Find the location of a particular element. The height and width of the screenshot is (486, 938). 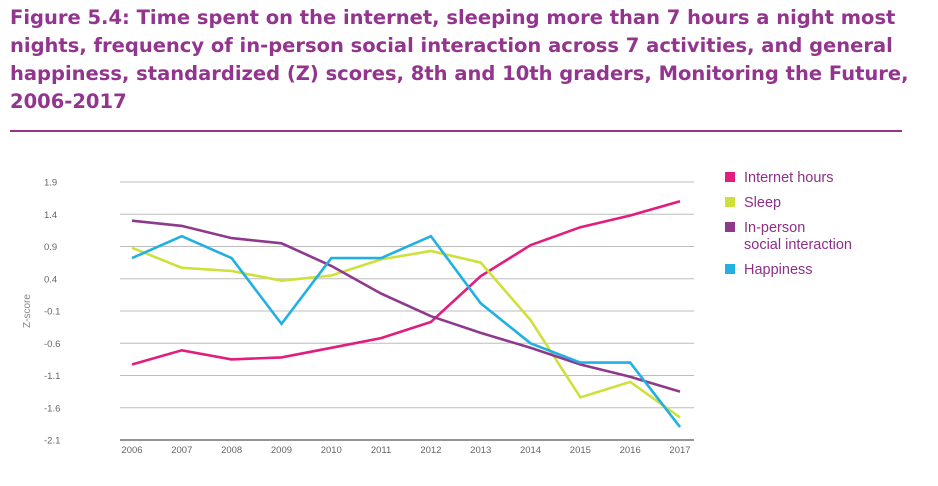

x-tick-label: 2016 is located at coordinates (630, 450).